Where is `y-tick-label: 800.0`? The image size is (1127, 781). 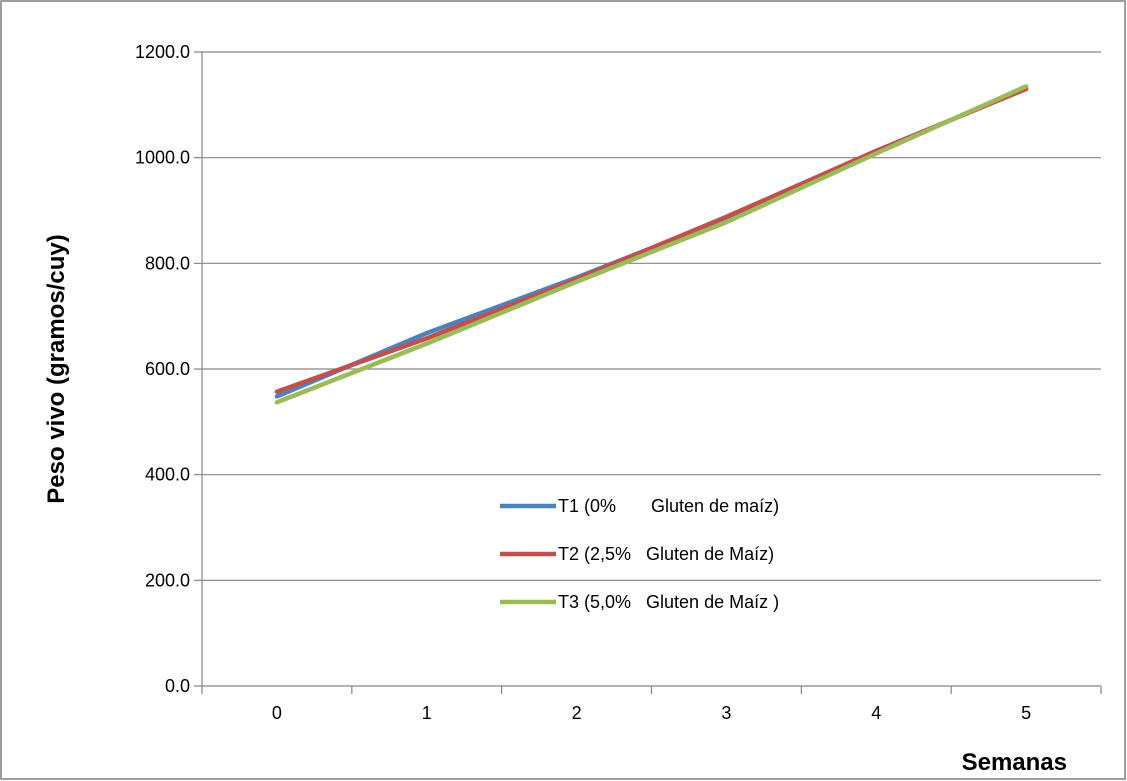
y-tick-label: 800.0 is located at coordinates (167, 263).